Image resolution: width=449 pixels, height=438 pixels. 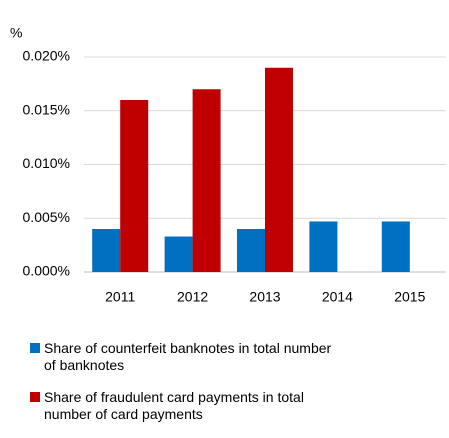 What do you see at coordinates (409, 297) in the screenshot?
I see `x-tick-label: 2015` at bounding box center [409, 297].